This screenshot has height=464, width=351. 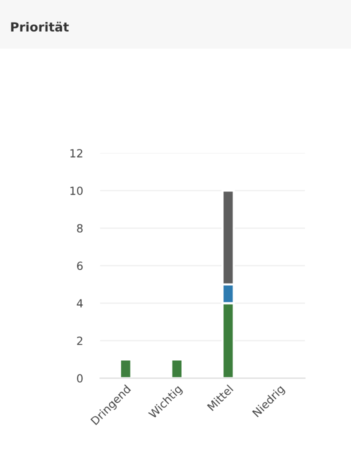 I want to click on y-tick-label: 12, so click(x=76, y=153).